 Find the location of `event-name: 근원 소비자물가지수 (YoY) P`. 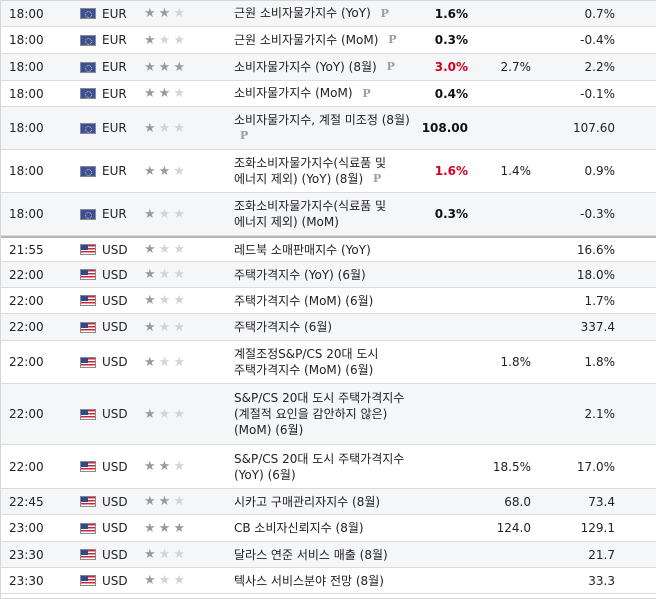

event-name: 근원 소비자물가지수 (YoY) P is located at coordinates (324, 13).